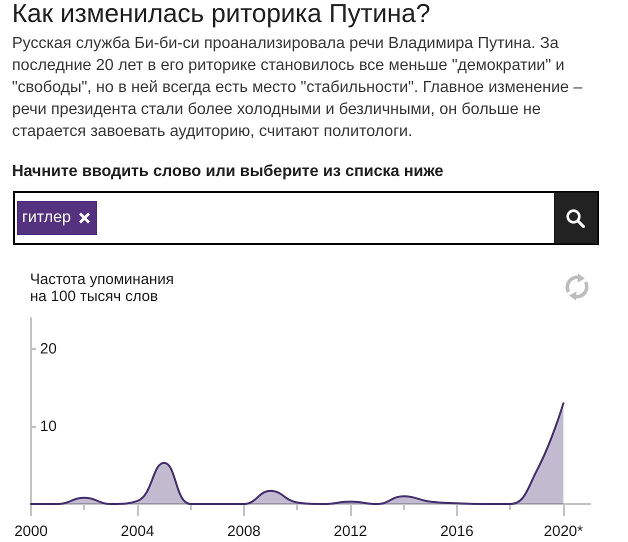  I want to click on x-tick-label: 2012, so click(351, 531).